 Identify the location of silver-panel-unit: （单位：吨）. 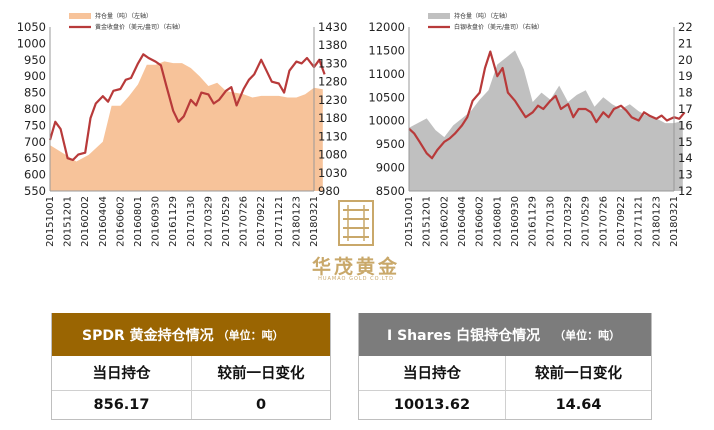
(587, 335).